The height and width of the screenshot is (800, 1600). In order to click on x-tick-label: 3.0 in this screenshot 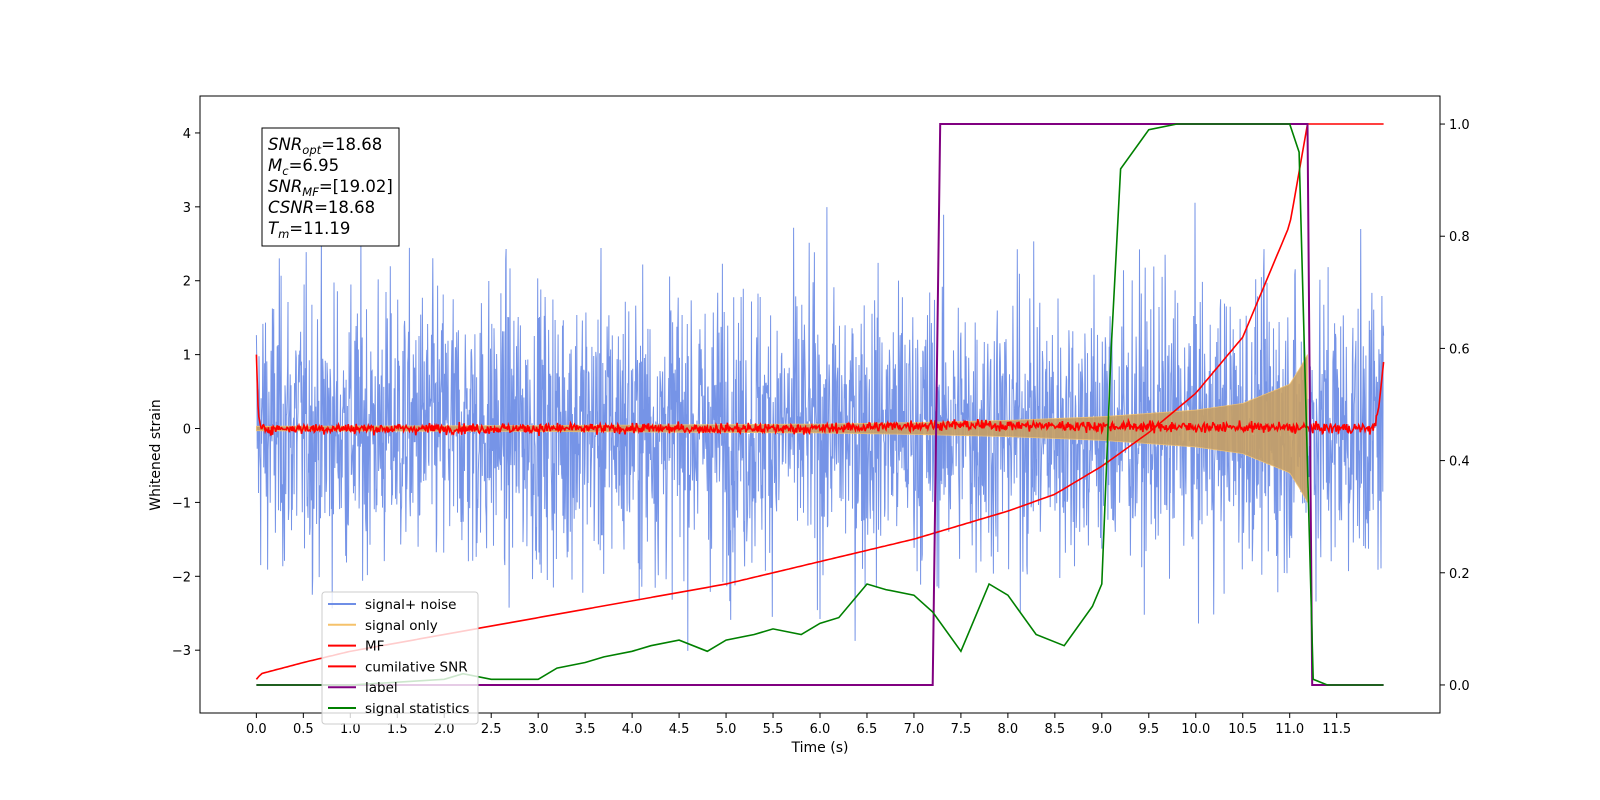, I will do `click(538, 729)`.